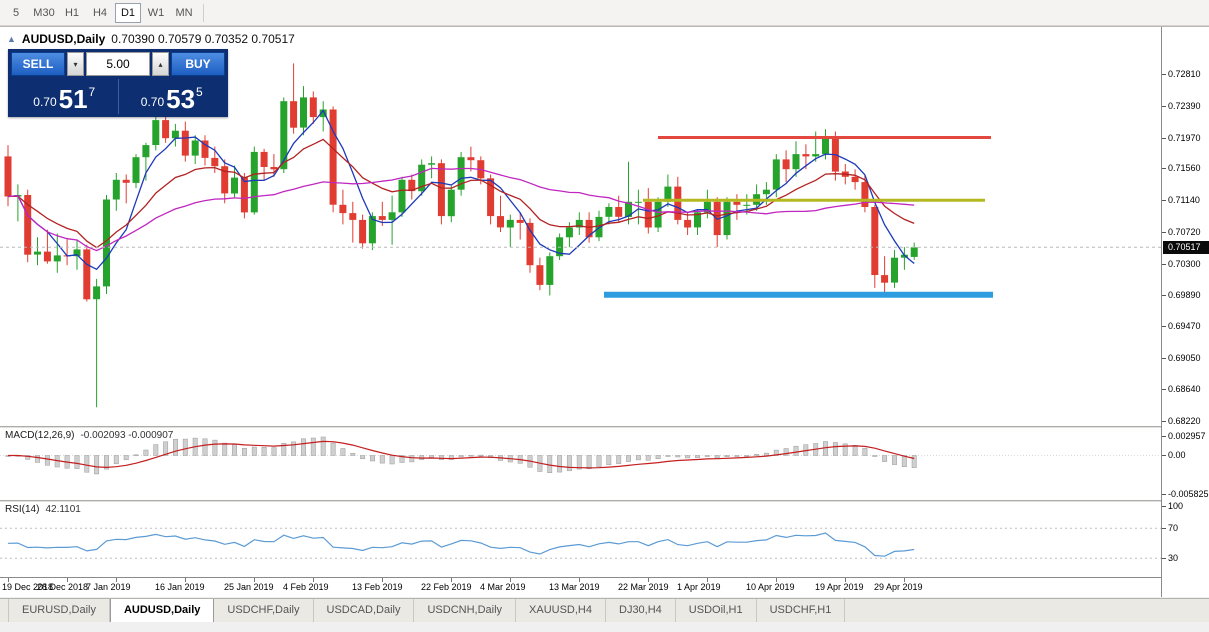 The width and height of the screenshot is (1209, 632). I want to click on chart-tab-usdchf-daily: USDCHF,Daily, so click(264, 610).